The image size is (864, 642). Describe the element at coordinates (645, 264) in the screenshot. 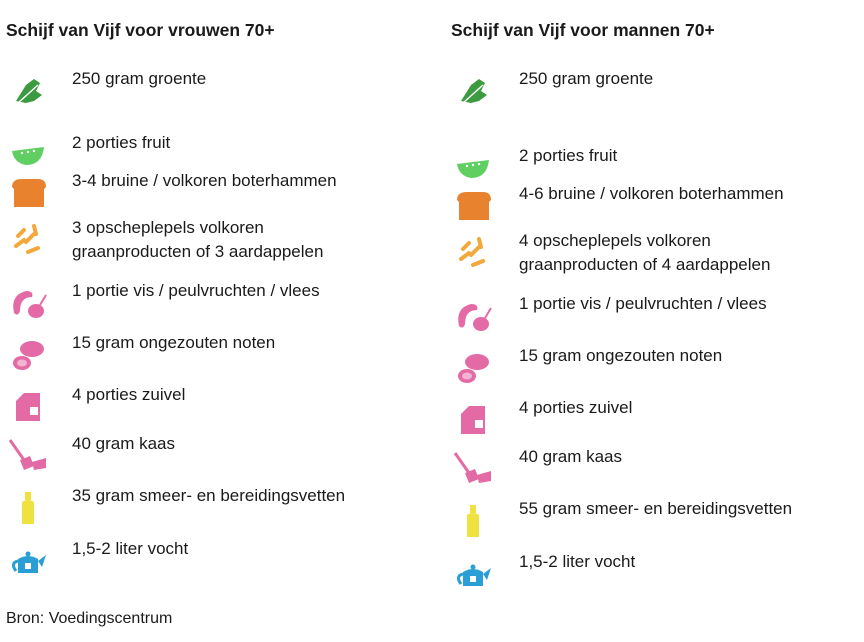

I see `item-text-line2: graanproducten of 4 aardappelen` at that location.